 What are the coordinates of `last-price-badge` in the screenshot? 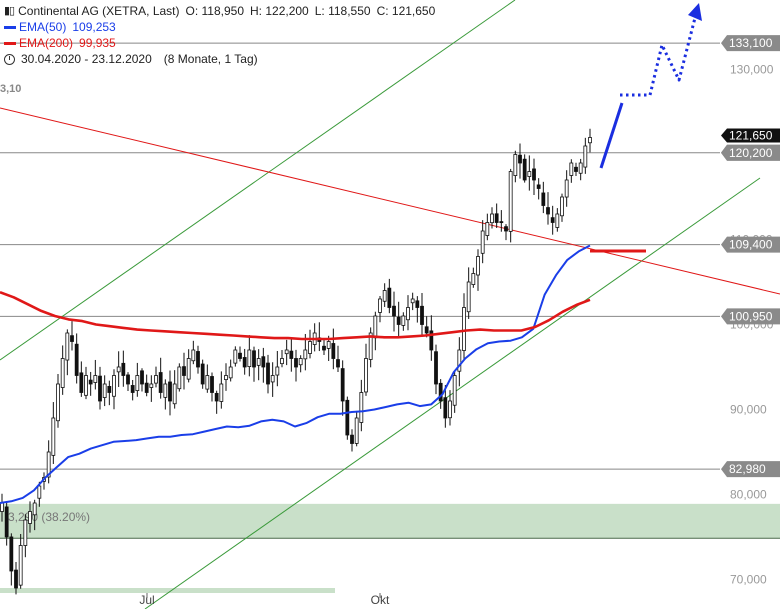 It's located at (750, 135).